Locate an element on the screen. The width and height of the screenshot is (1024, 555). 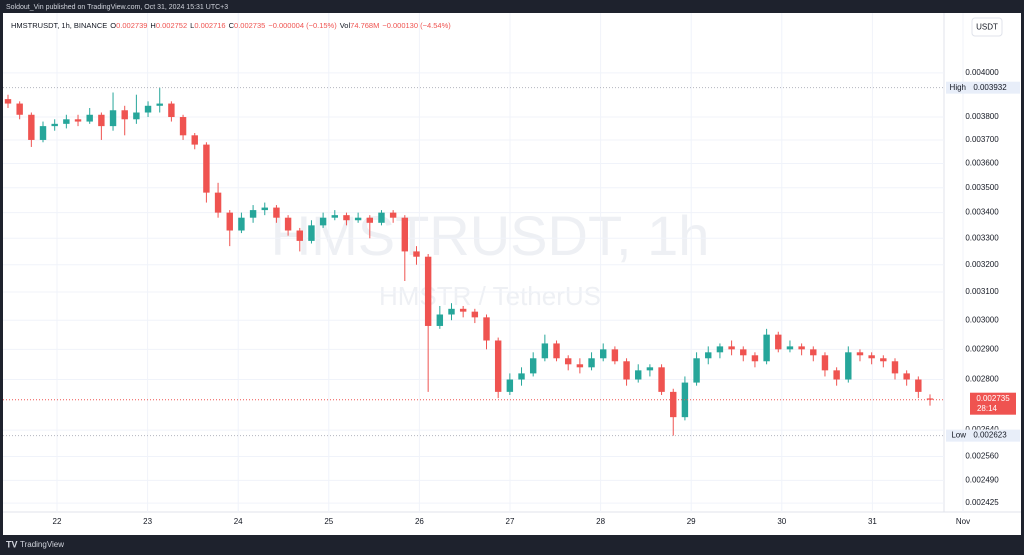
y-tick-label: 0.002560 is located at coordinates (982, 456).